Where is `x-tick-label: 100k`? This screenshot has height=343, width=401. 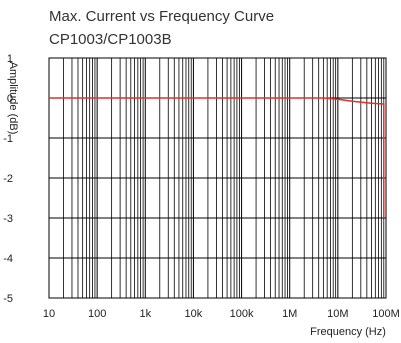
x-tick-label: 100k is located at coordinates (242, 314).